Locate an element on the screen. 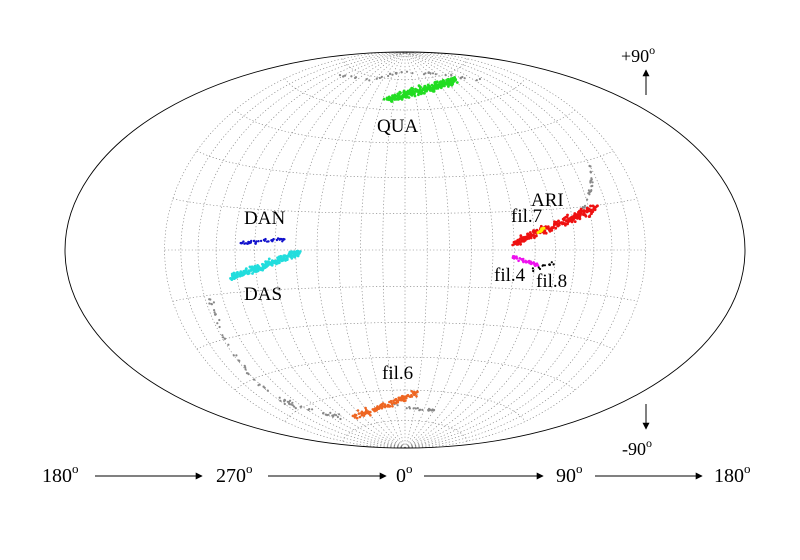 The width and height of the screenshot is (800, 560). point-fil4 is located at coordinates (530, 262).